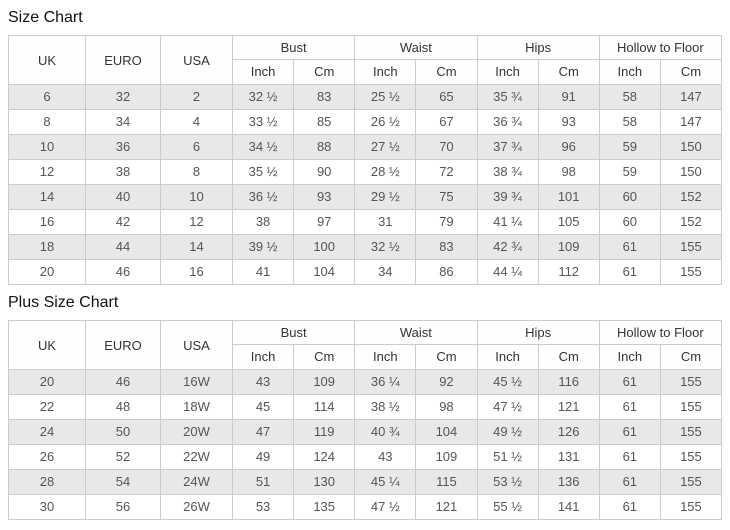  I want to click on table-cell: 55 ½, so click(507, 507).